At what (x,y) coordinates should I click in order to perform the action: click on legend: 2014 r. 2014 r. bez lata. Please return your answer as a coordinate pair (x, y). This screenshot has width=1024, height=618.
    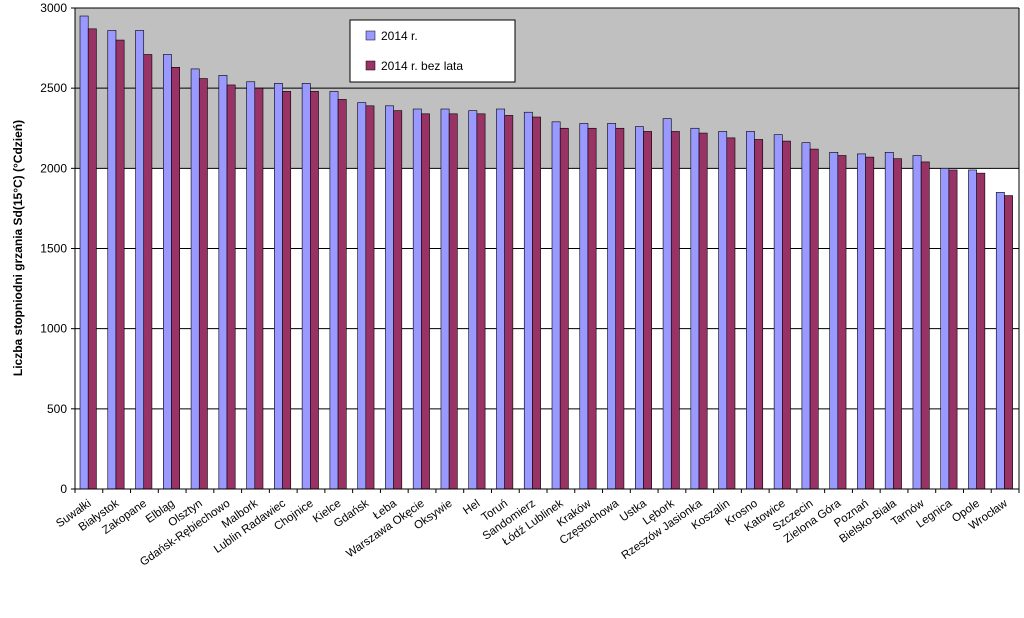
    Looking at the image, I should click on (432, 51).